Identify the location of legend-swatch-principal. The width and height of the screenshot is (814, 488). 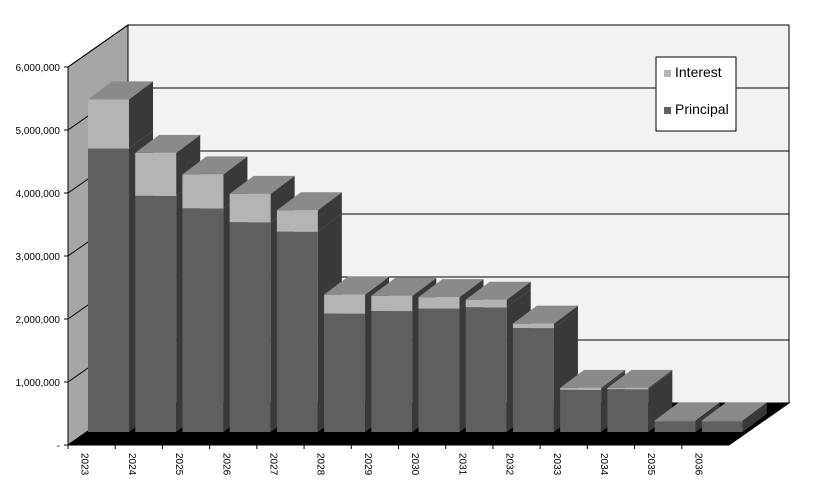
(667, 110).